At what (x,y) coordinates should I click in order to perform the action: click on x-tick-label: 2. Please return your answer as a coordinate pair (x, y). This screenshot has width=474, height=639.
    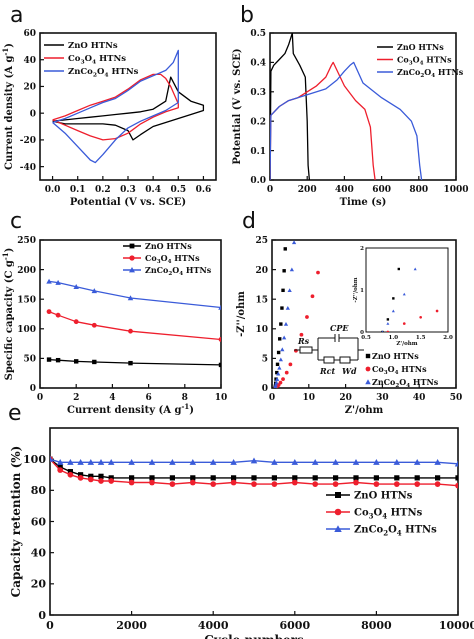
    Looking at the image, I should click on (76, 398).